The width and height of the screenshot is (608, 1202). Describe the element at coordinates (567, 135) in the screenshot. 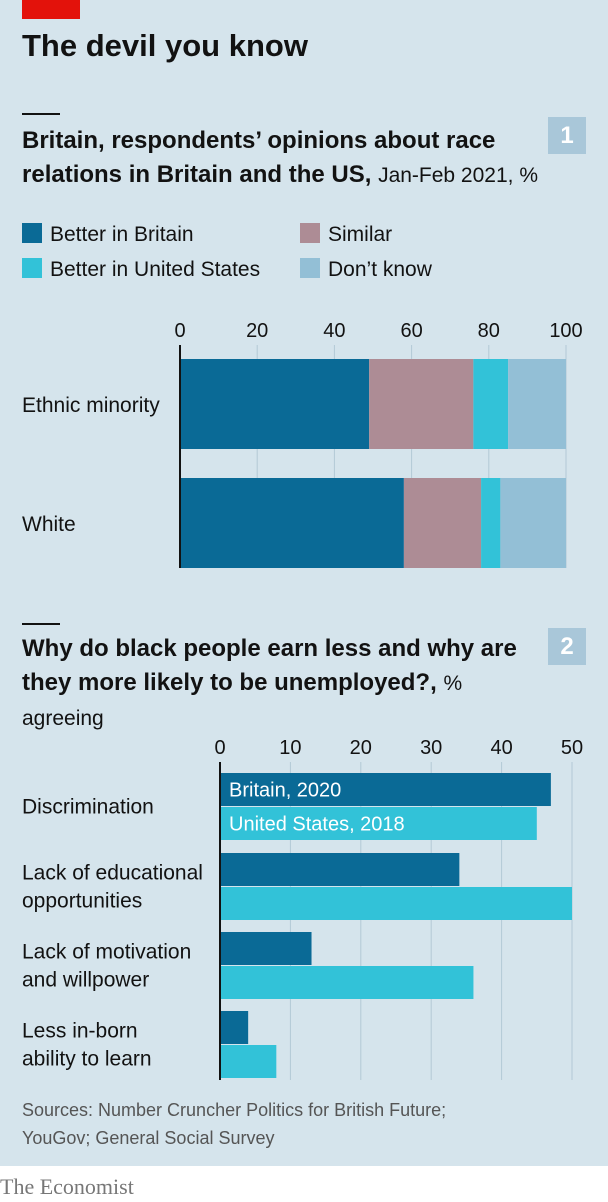

I see `chart1-number-badge: 1` at that location.